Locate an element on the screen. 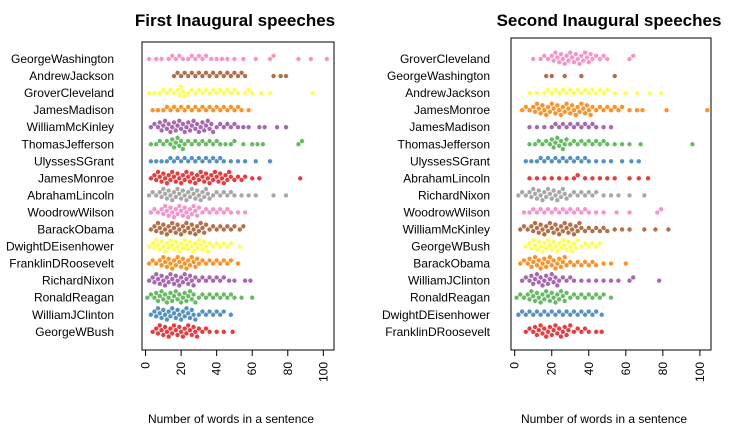  category-label: AbrahamLincoln is located at coordinates (70, 195).